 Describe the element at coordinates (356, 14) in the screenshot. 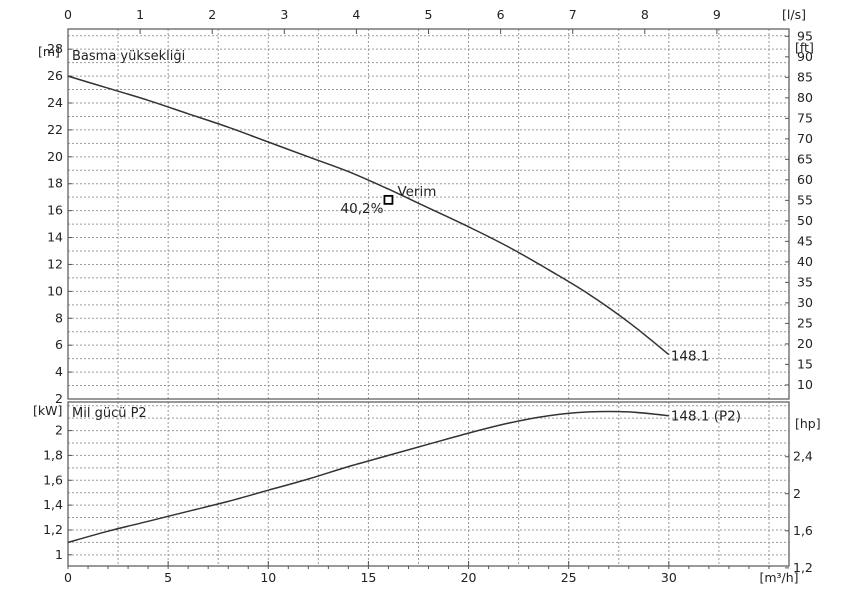

I see `x-top-tick-label: 4` at that location.